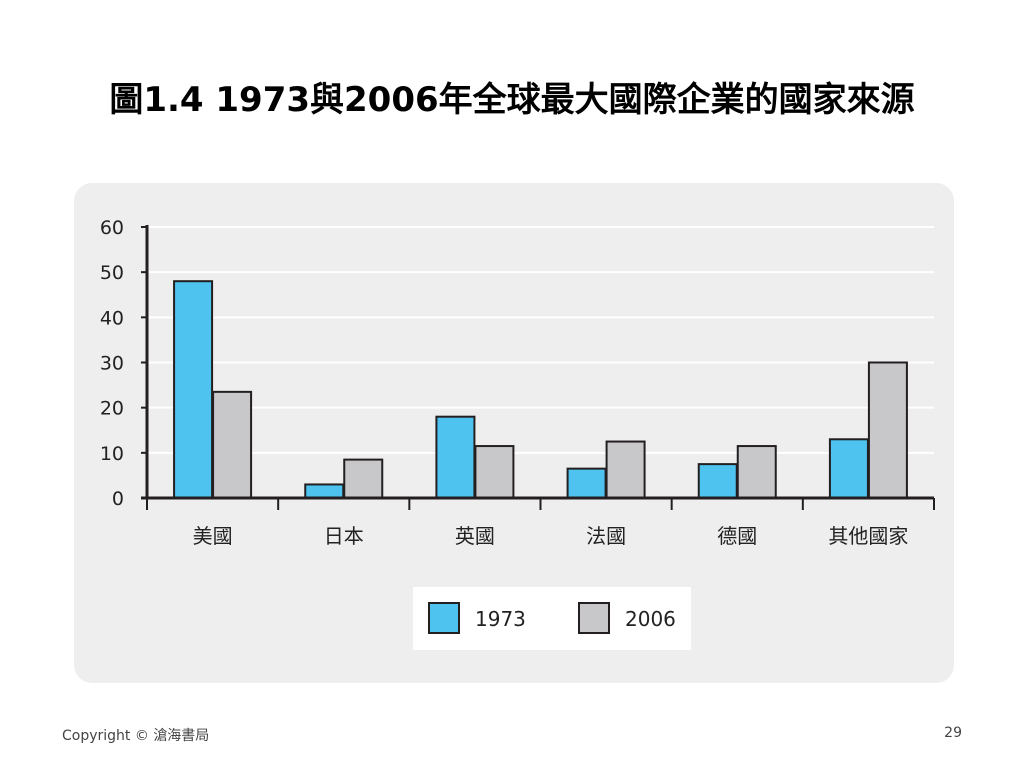 Image resolution: width=1024 pixels, height=768 pixels. Describe the element at coordinates (112, 409) in the screenshot. I see `y-tick-label: 20` at that location.